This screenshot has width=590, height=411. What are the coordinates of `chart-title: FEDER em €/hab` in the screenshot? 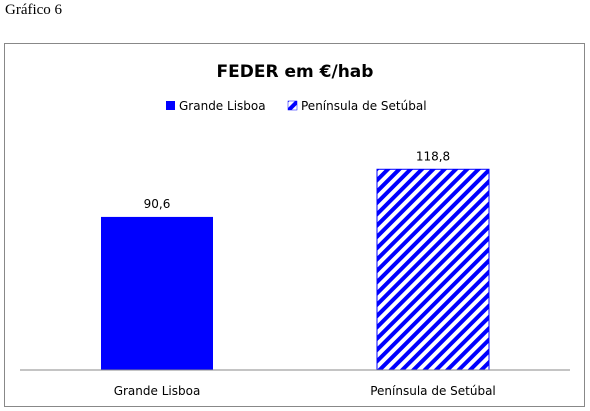 It's located at (295, 72).